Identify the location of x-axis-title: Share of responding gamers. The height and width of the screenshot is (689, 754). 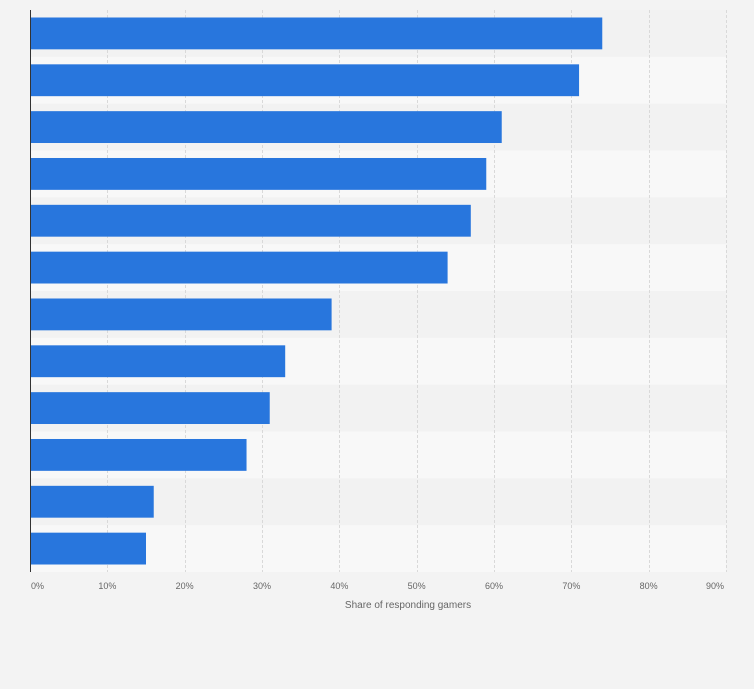
(408, 605).